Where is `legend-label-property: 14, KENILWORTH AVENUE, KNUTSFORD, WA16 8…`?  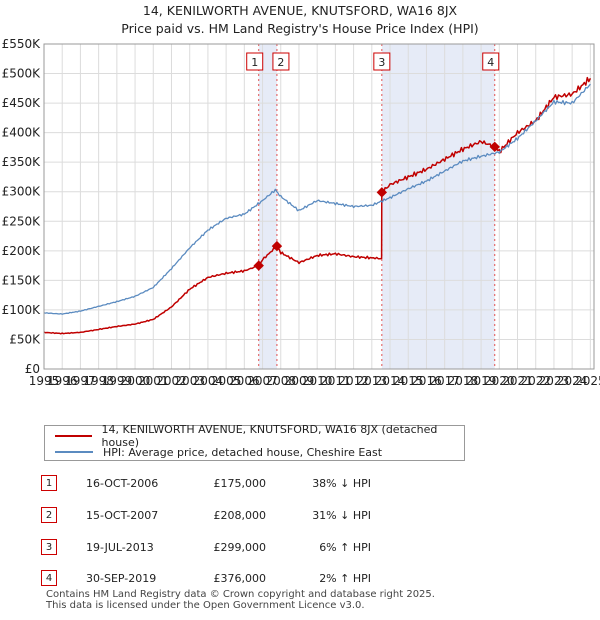 legend-label-property: 14, KENILWORTH AVENUE, KNUTSFORD, WA16 8… is located at coordinates (269, 436).